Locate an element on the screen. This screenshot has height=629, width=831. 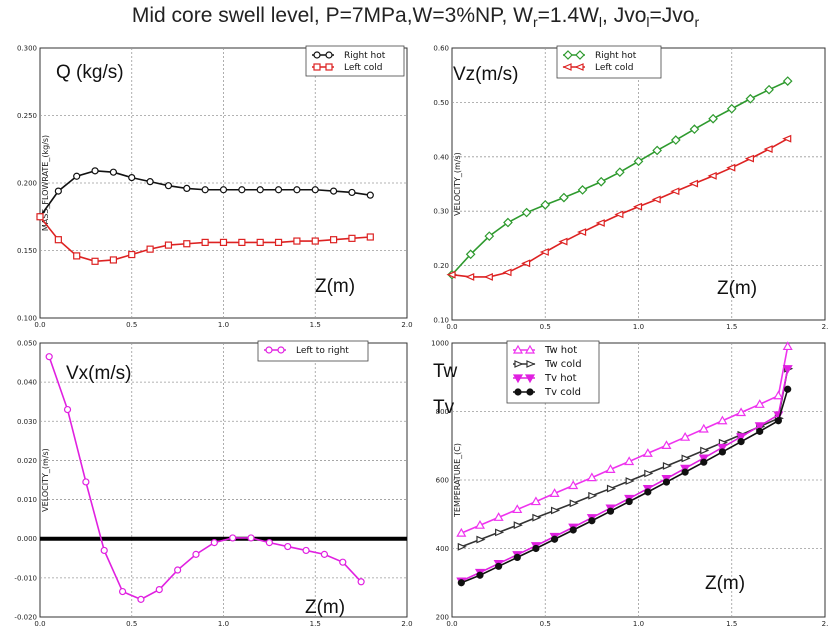
y-axis-label: VELOCITY_(m/s) is located at coordinates (45, 480).